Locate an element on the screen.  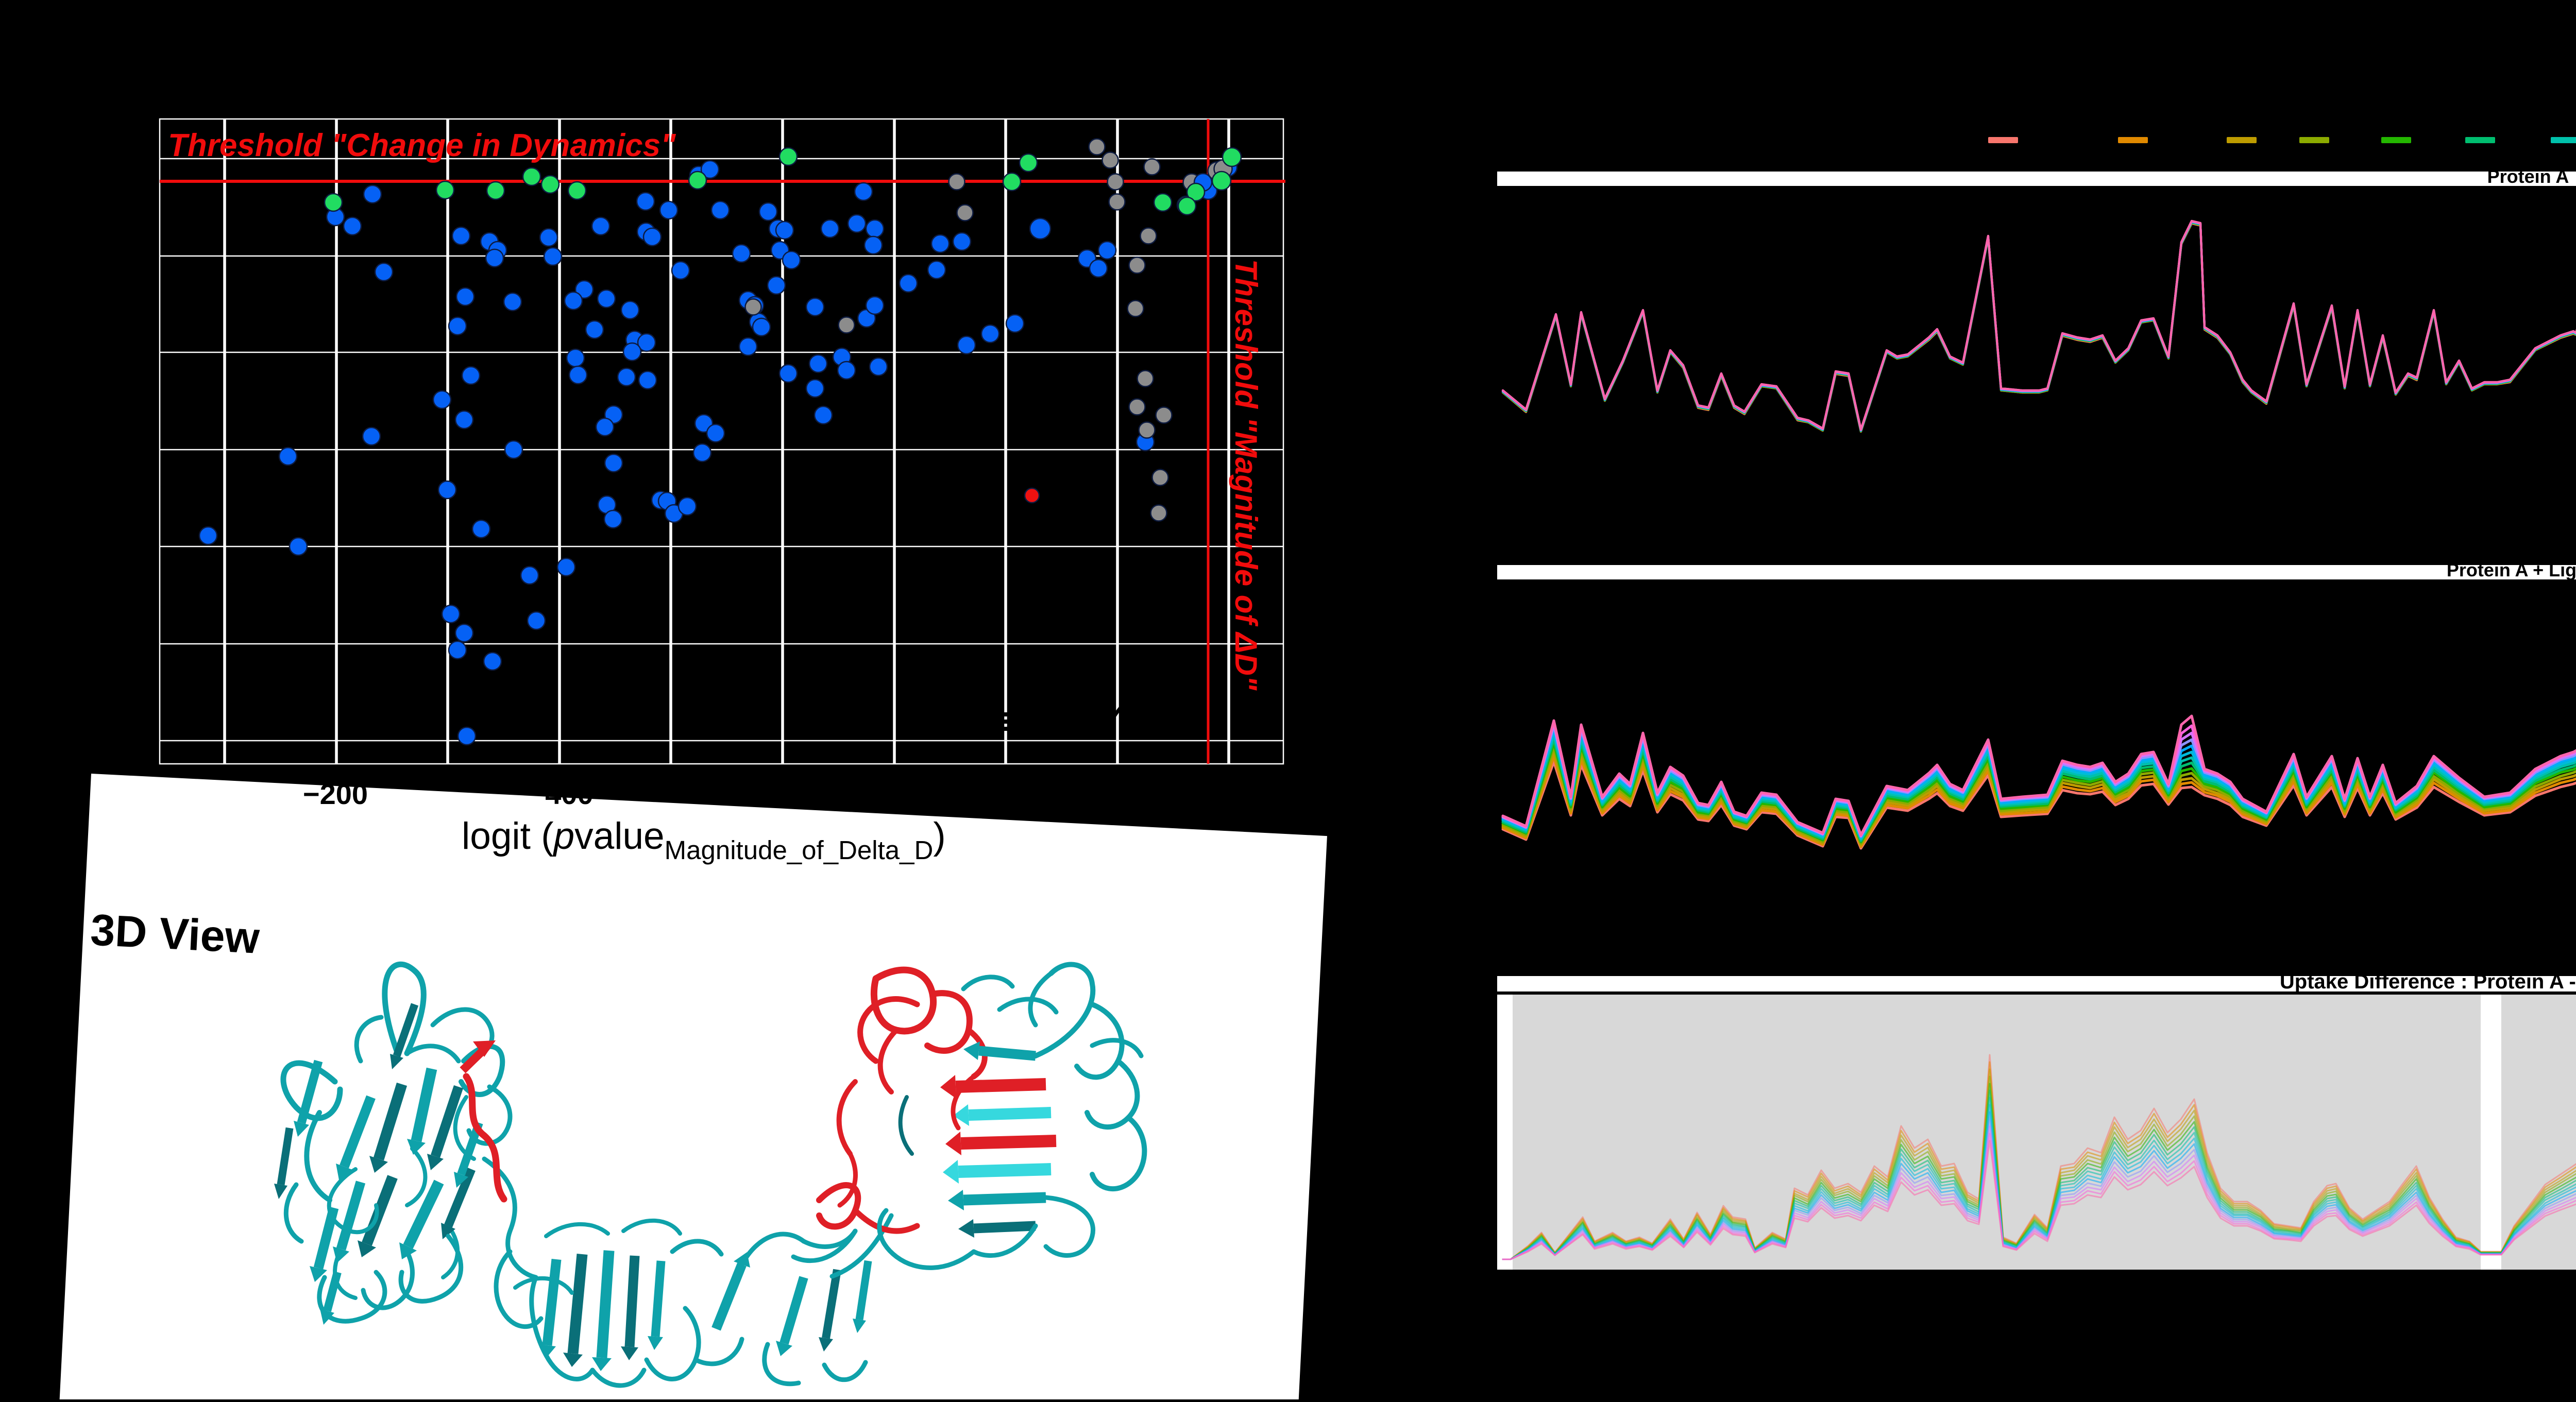
svg-text: Threshold "Change in Dynamics" is located at coordinates (422, 145).